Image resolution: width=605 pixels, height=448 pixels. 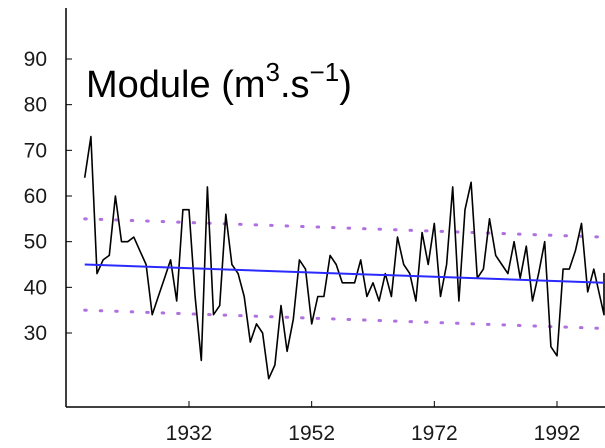 What do you see at coordinates (344, 273) in the screenshot?
I see `trend-line` at bounding box center [344, 273].